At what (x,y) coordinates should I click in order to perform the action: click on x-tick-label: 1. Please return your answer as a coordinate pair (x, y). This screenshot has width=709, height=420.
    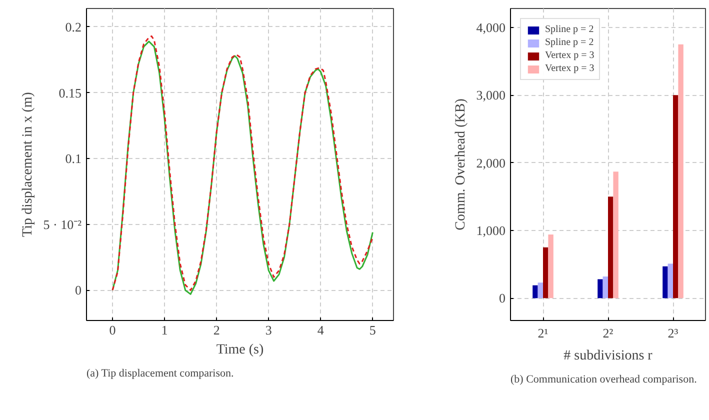
    Looking at the image, I should click on (164, 330).